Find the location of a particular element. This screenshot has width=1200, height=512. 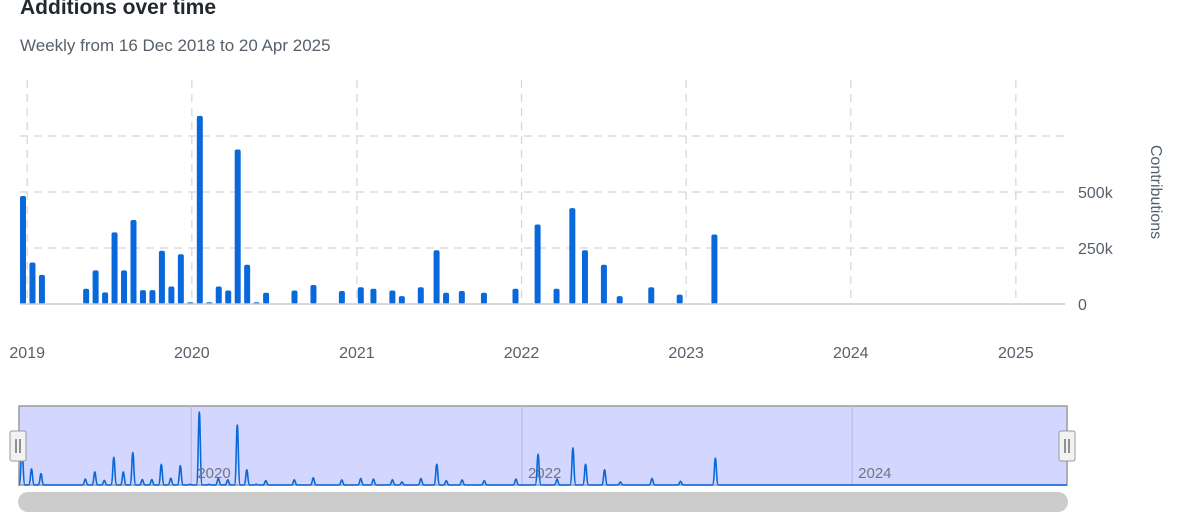

navigator-gridlines is located at coordinates (521, 445).